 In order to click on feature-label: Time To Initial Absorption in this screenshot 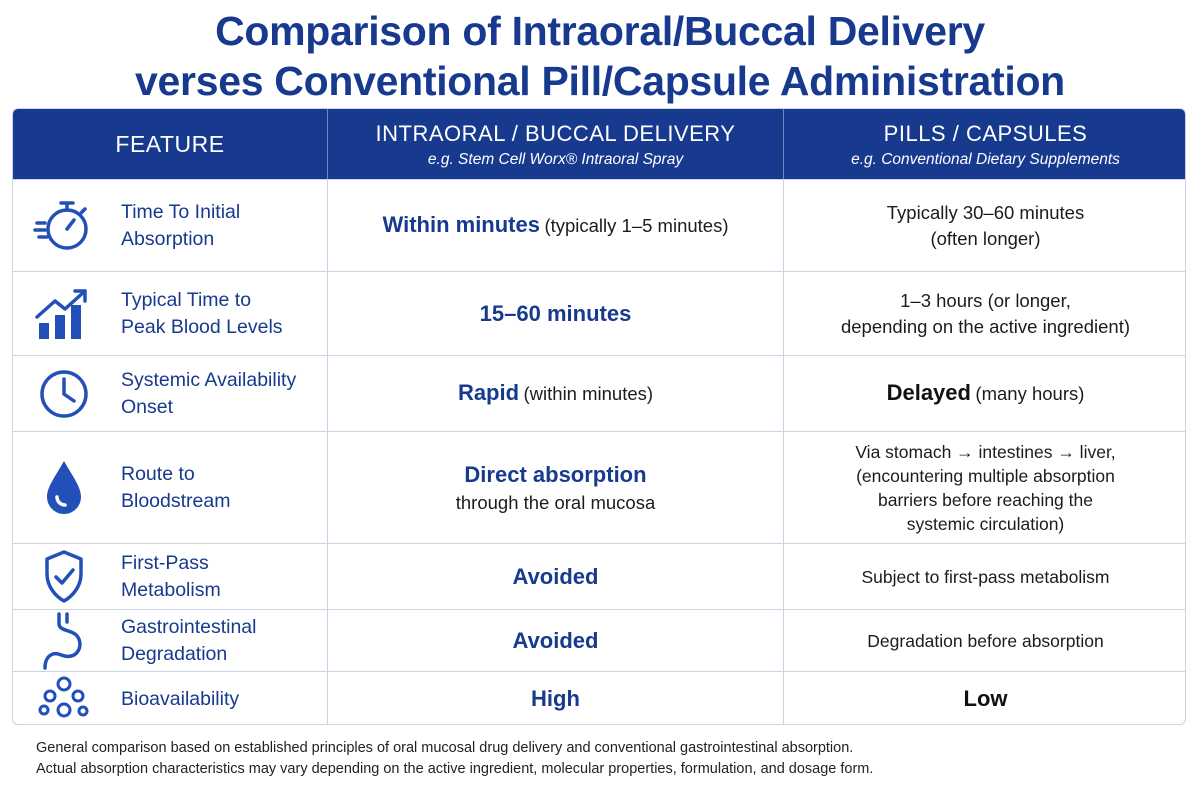, I will do `click(181, 225)`.